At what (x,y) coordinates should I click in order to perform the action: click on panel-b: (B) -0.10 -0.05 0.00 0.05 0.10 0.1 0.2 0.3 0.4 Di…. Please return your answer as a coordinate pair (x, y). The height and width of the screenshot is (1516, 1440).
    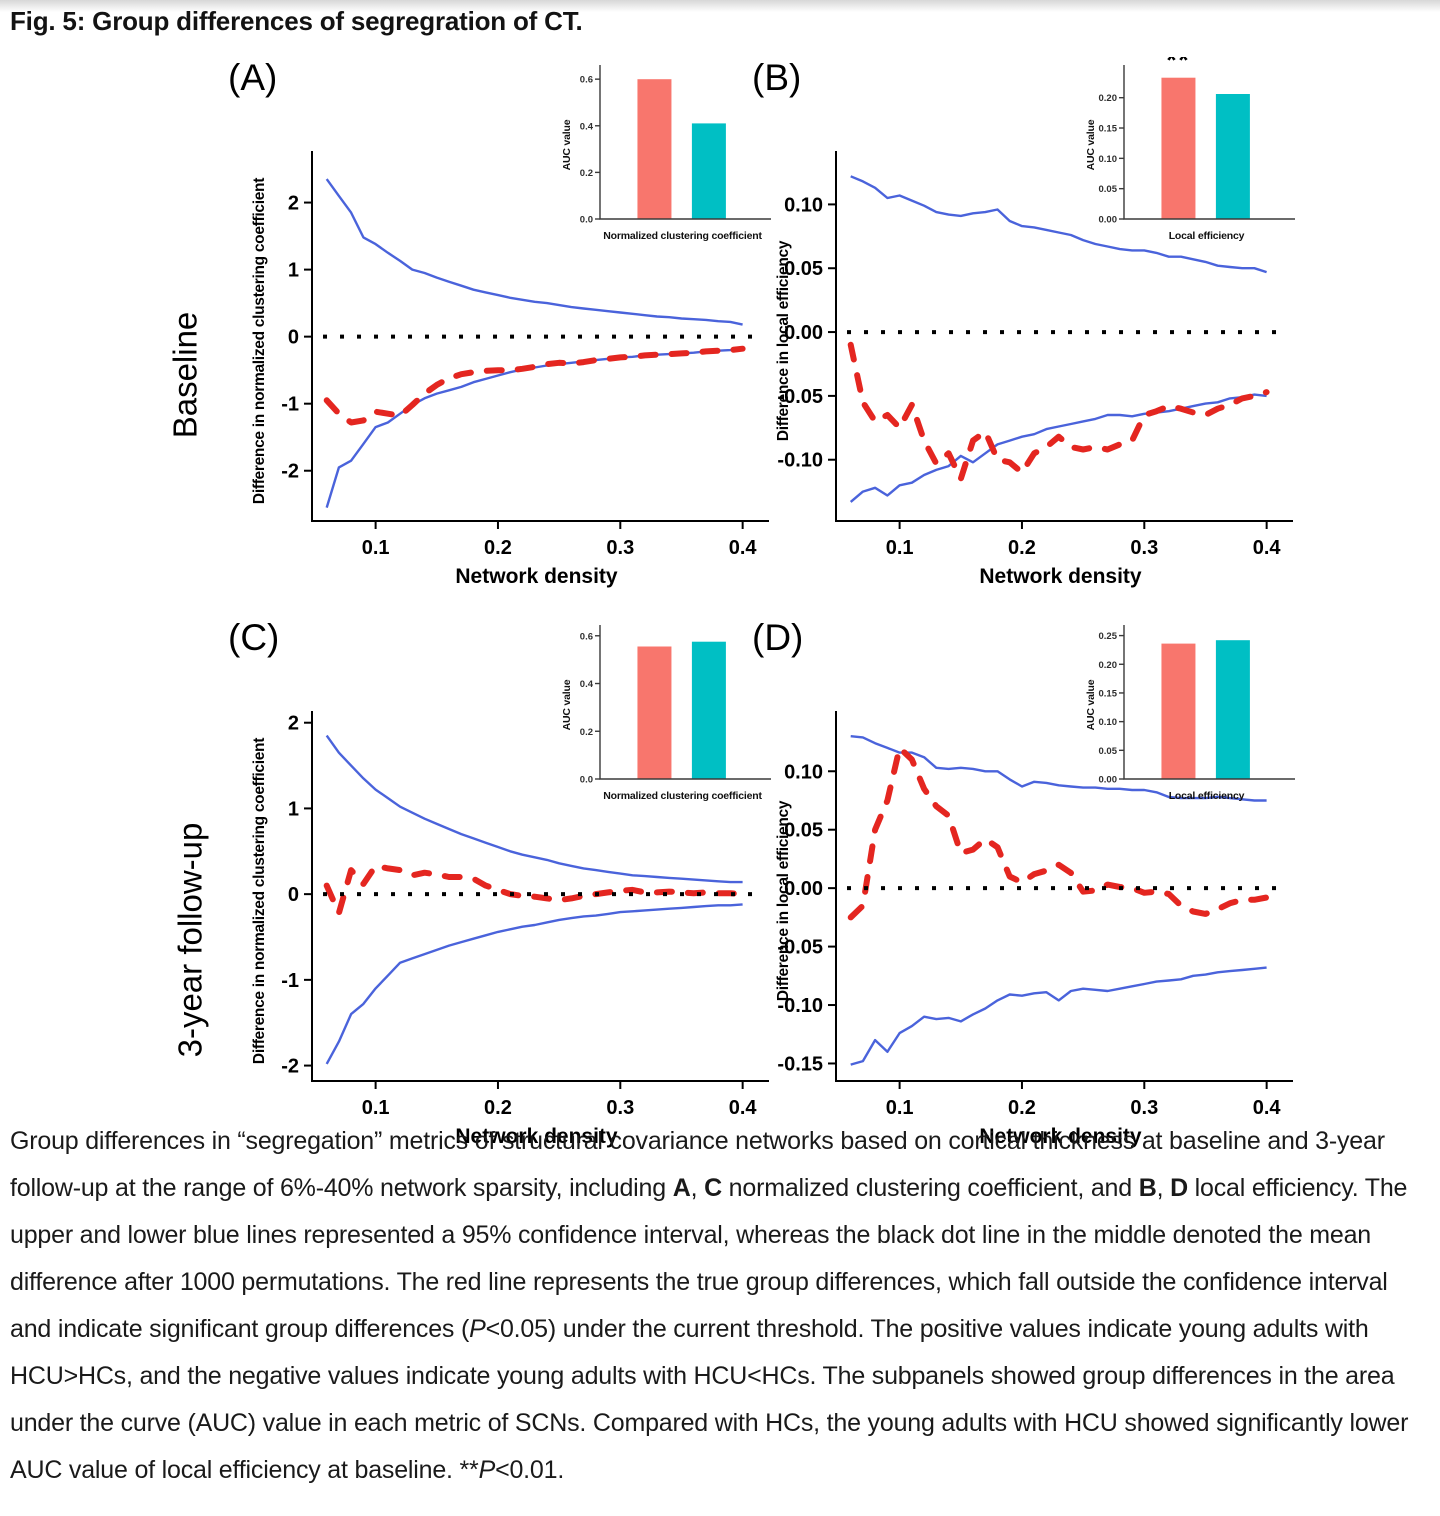
    Looking at the image, I should click on (1024, 334).